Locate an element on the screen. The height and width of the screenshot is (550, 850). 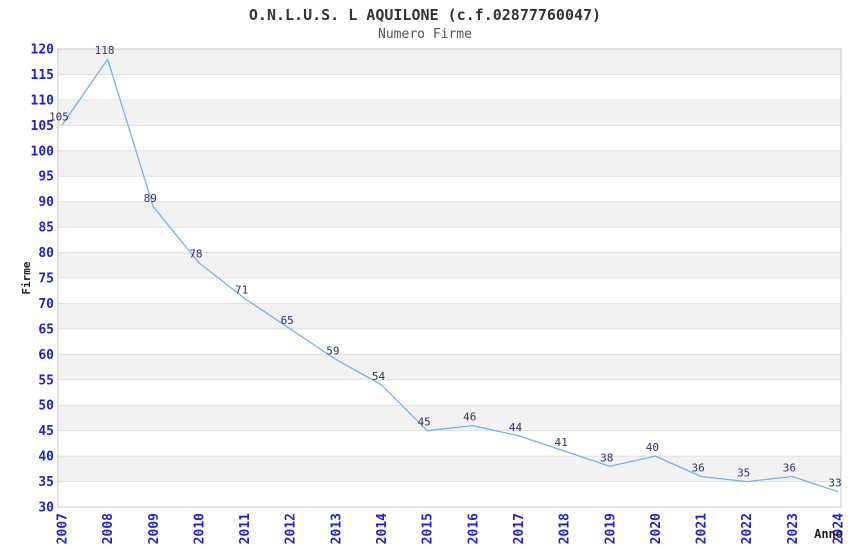
x-tick-label: 2013 is located at coordinates (336, 528).